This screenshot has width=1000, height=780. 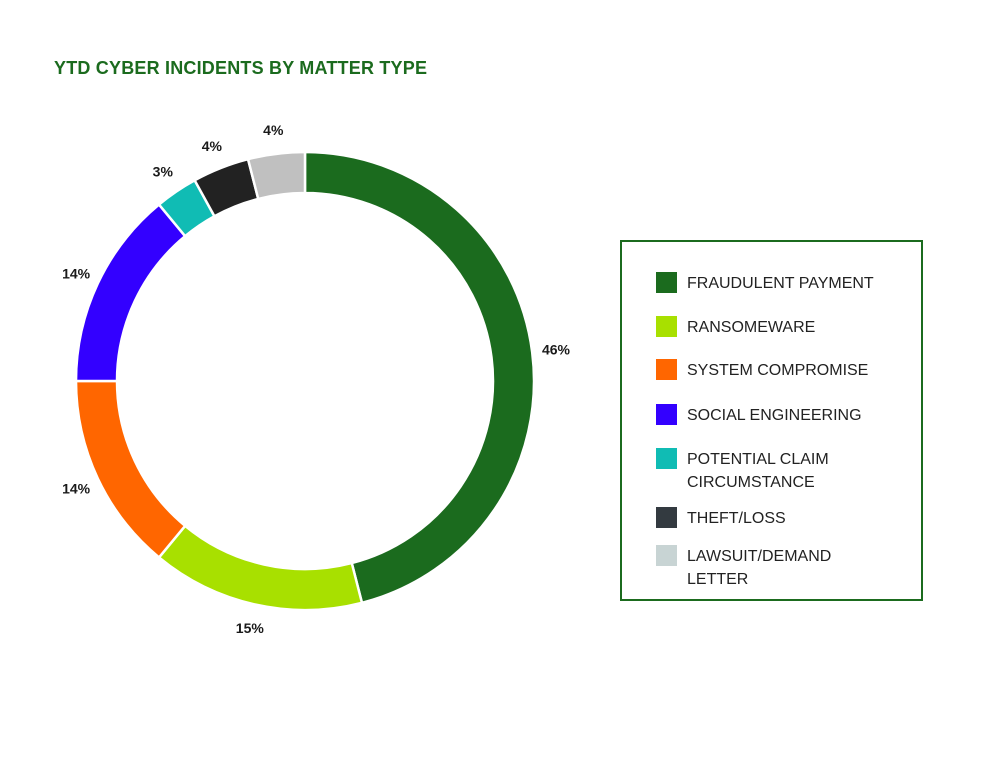 I want to click on legend-item-lawsuit-demand-letter: LAWSUIT/DEMAND LETTER, so click(x=771, y=568).